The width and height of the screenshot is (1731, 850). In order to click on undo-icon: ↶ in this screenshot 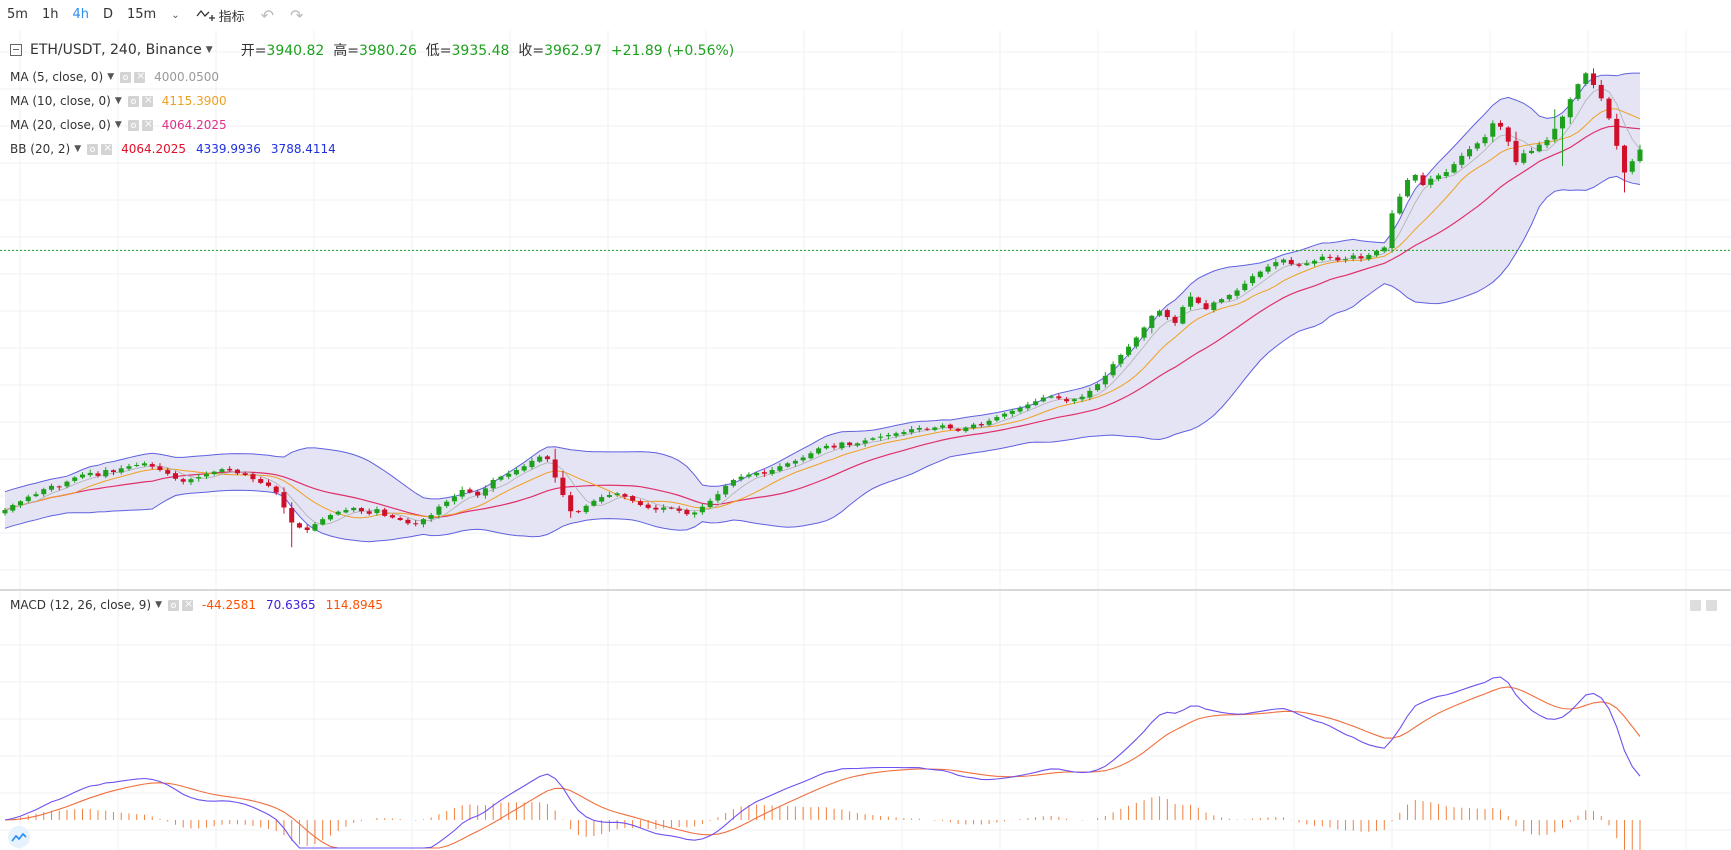, I will do `click(267, 15)`.